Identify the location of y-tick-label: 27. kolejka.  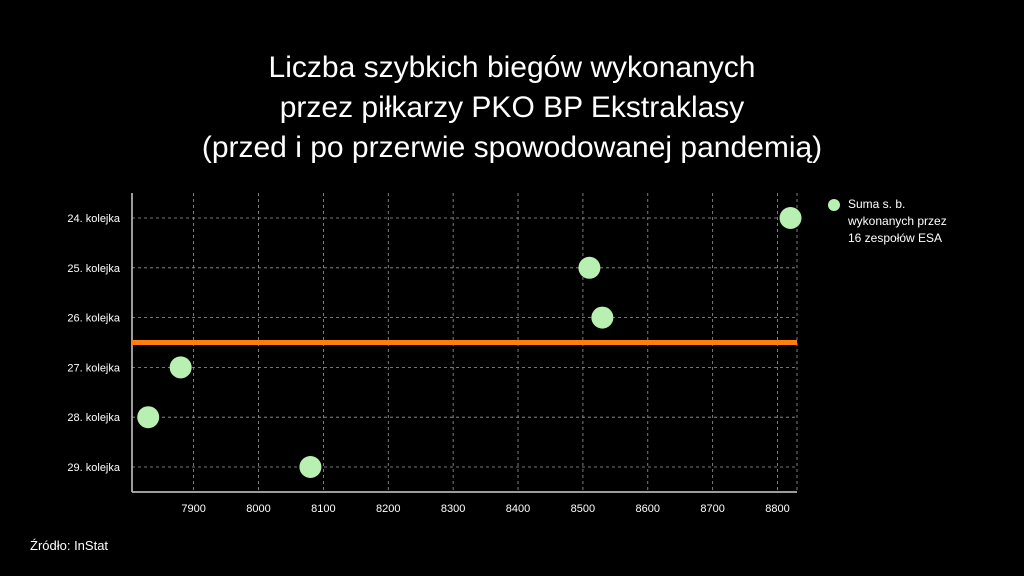
(93, 368).